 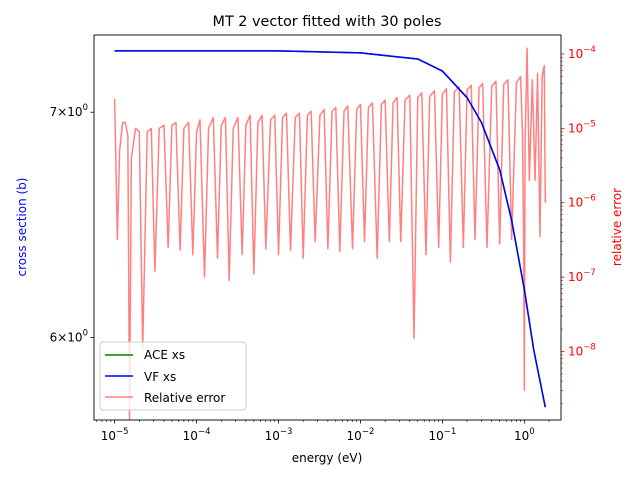 What do you see at coordinates (72, 223) in the screenshot?
I see `left-y-axis-ticks: 6×100 7×100` at bounding box center [72, 223].